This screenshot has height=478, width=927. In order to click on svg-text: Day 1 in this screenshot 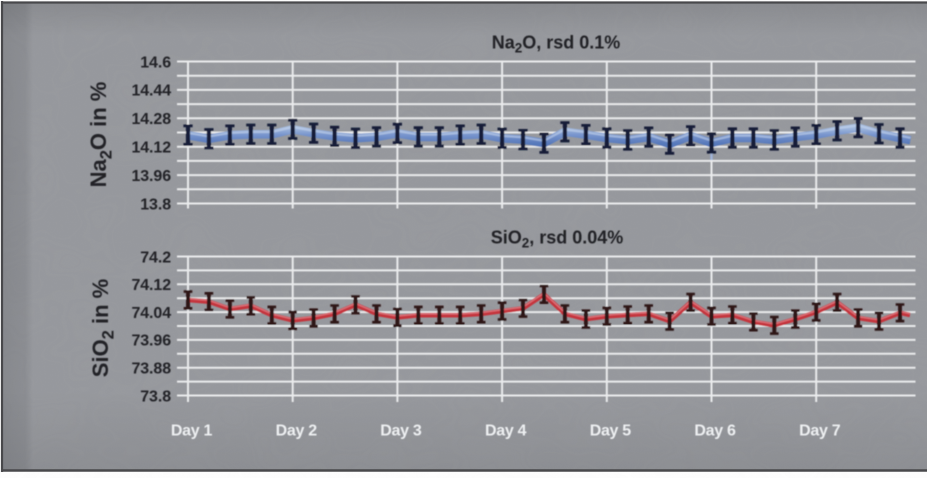, I will do `click(192, 431)`.